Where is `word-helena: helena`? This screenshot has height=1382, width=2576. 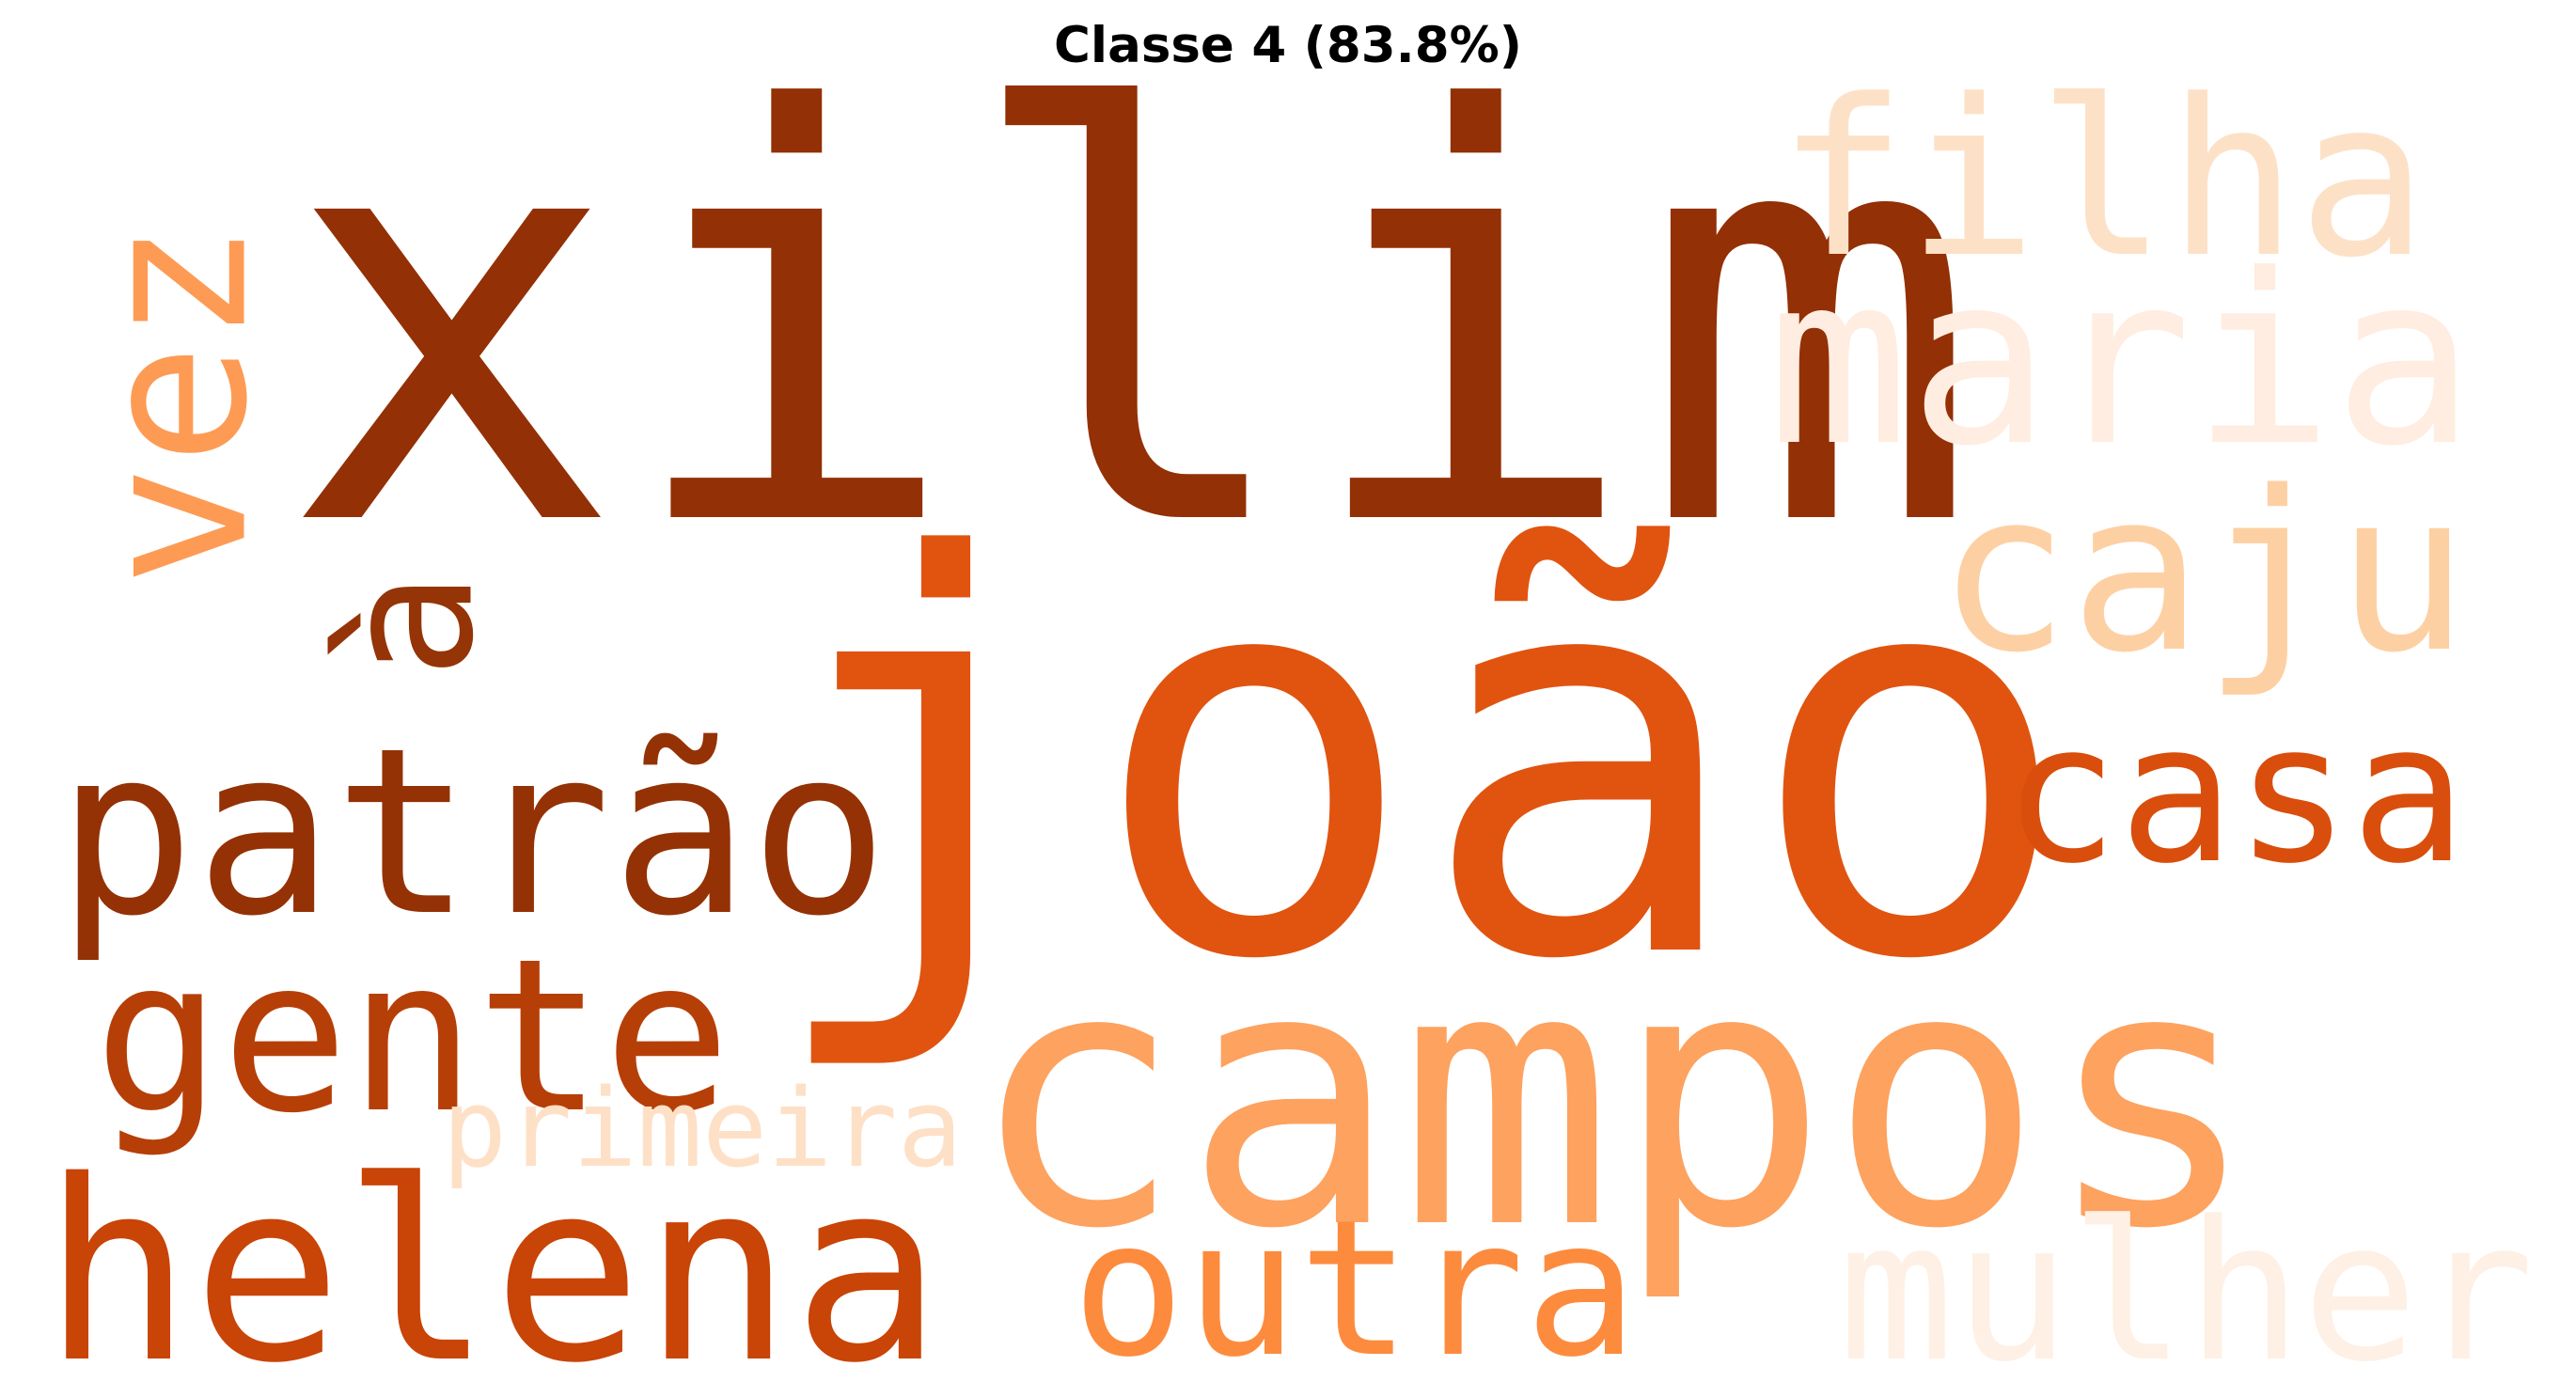 word-helena: helena is located at coordinates (492, 1255).